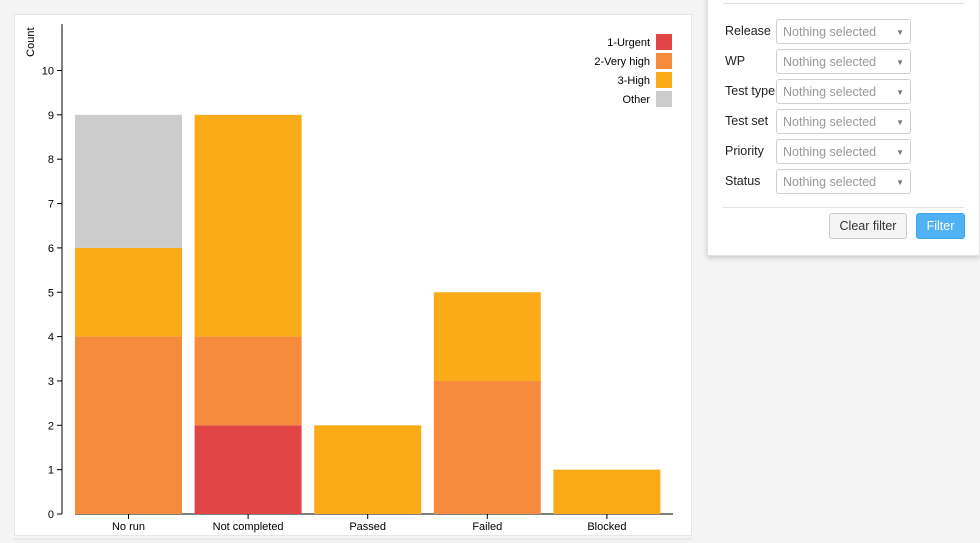 The width and height of the screenshot is (980, 543). What do you see at coordinates (51, 338) in the screenshot?
I see `y-tick-label: 4` at bounding box center [51, 338].